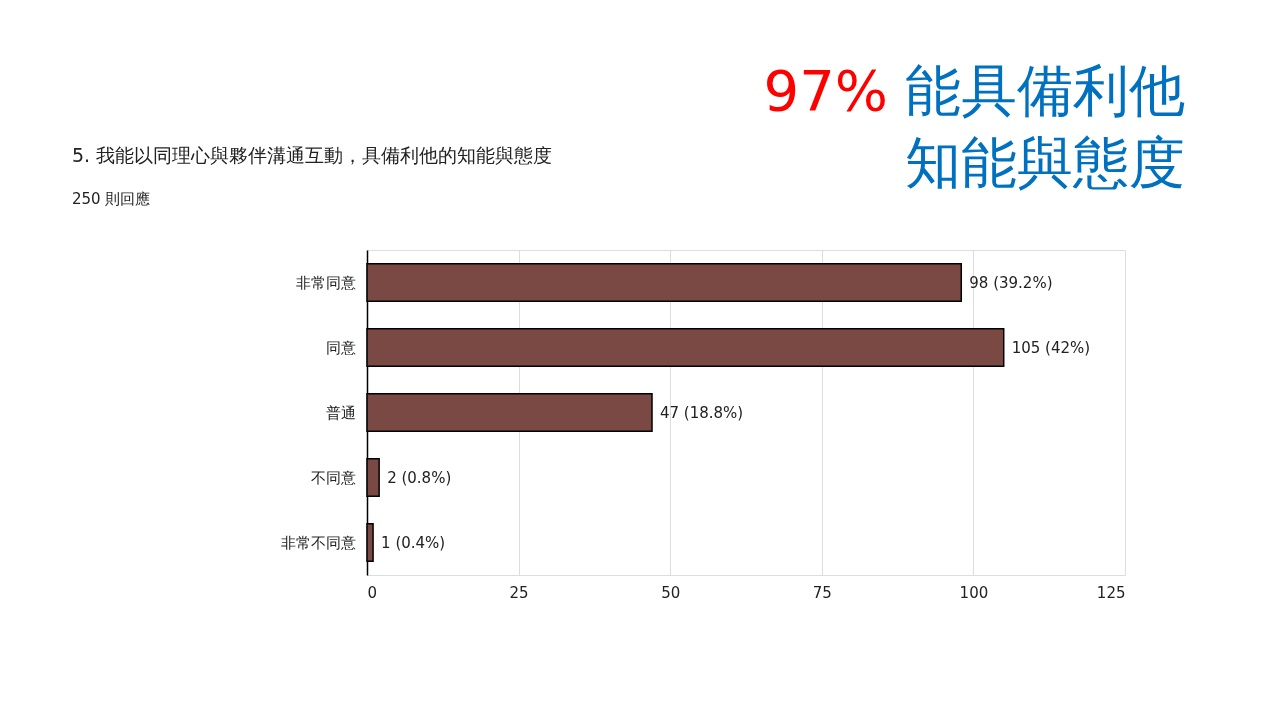 The width and height of the screenshot is (1280, 720). I want to click on x-tick-label: 100, so click(974, 592).